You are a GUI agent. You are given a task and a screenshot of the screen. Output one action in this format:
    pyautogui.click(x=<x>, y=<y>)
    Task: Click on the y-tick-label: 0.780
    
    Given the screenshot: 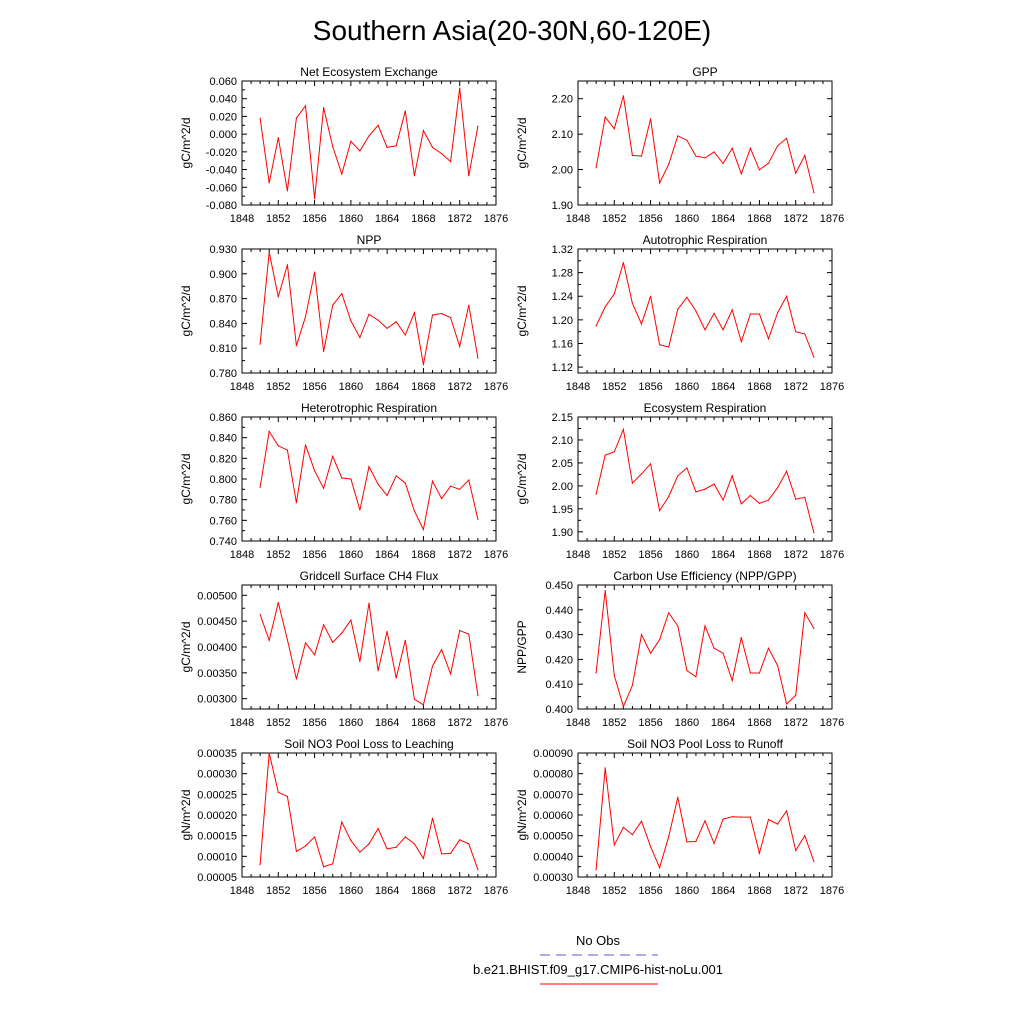 What is the action you would take?
    pyautogui.click(x=223, y=501)
    